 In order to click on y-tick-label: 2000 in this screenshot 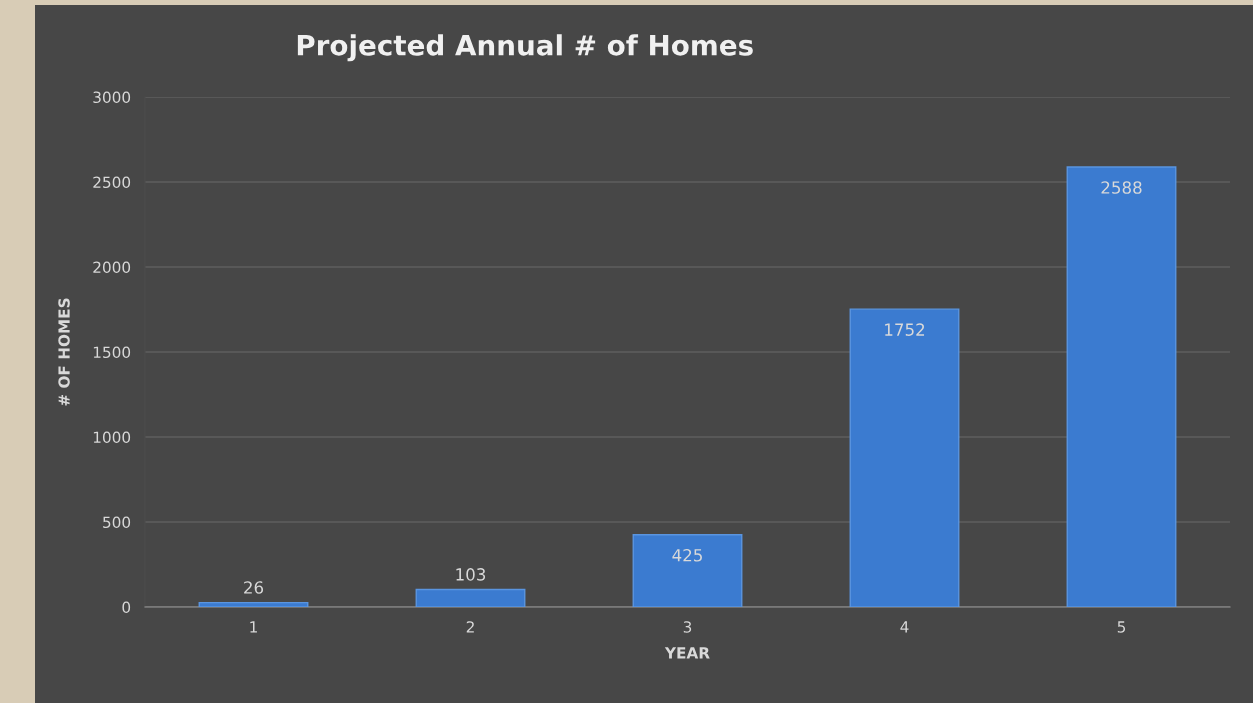, I will do `click(112, 267)`.